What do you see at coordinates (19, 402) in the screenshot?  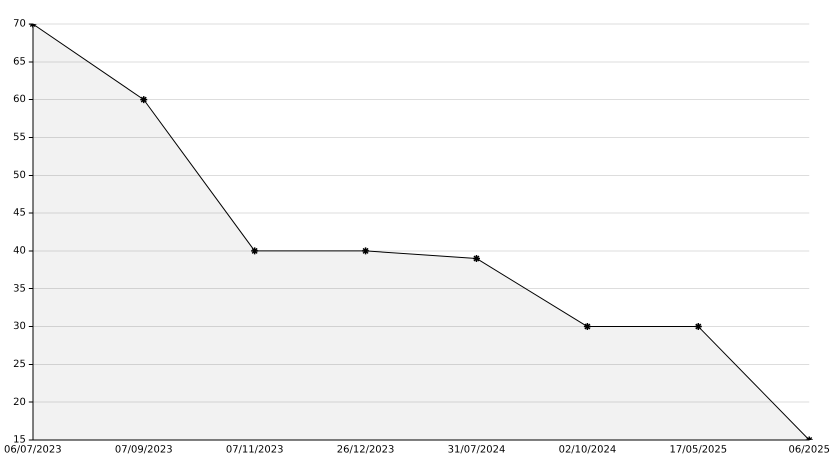 I see `y-tick-label: 20` at bounding box center [19, 402].